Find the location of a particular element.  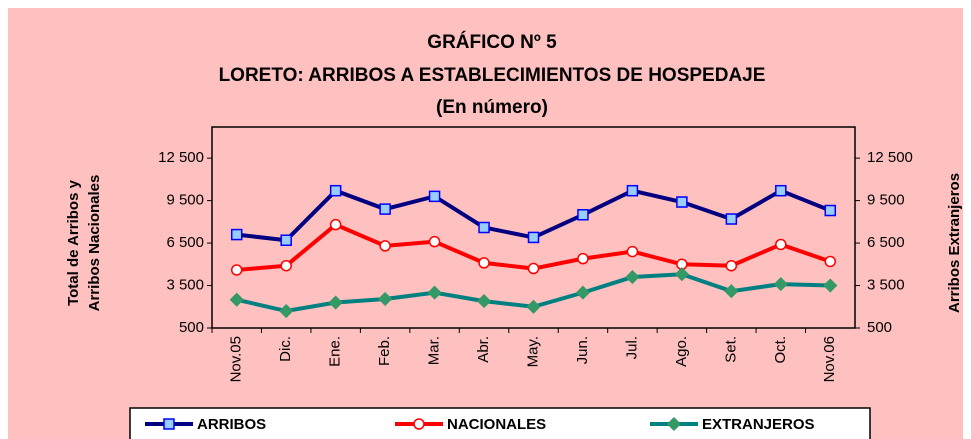

y-tick-label: 3 500 is located at coordinates (185, 285).